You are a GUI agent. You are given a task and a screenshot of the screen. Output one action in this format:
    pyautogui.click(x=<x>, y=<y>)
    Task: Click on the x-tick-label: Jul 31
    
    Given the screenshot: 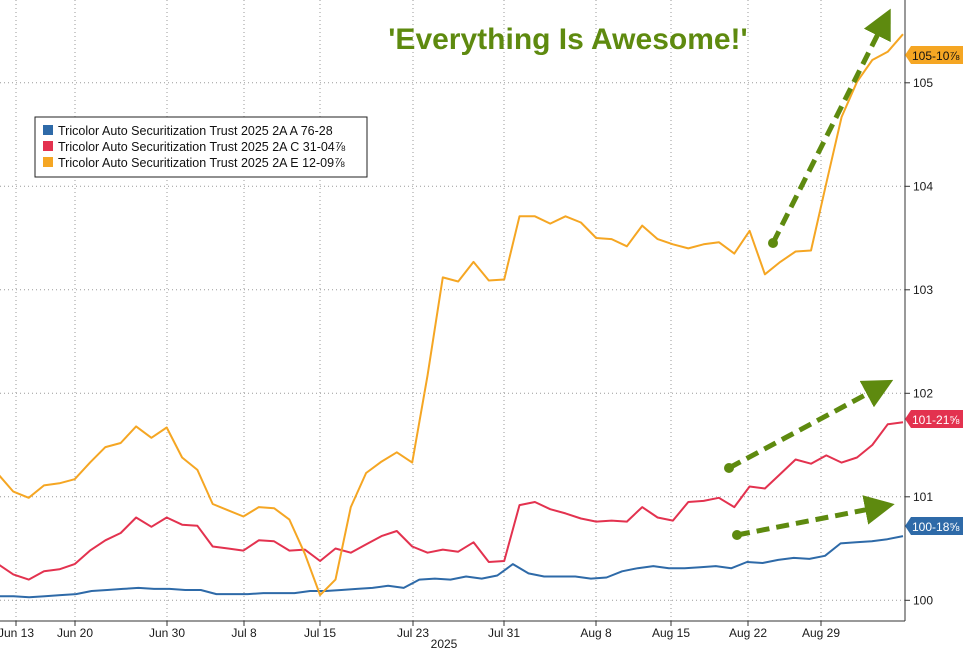 What is the action you would take?
    pyautogui.click(x=504, y=633)
    